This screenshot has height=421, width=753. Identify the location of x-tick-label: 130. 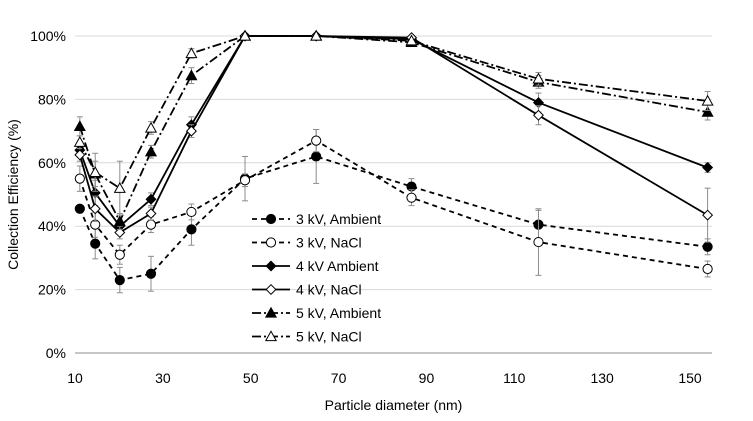
(602, 378).